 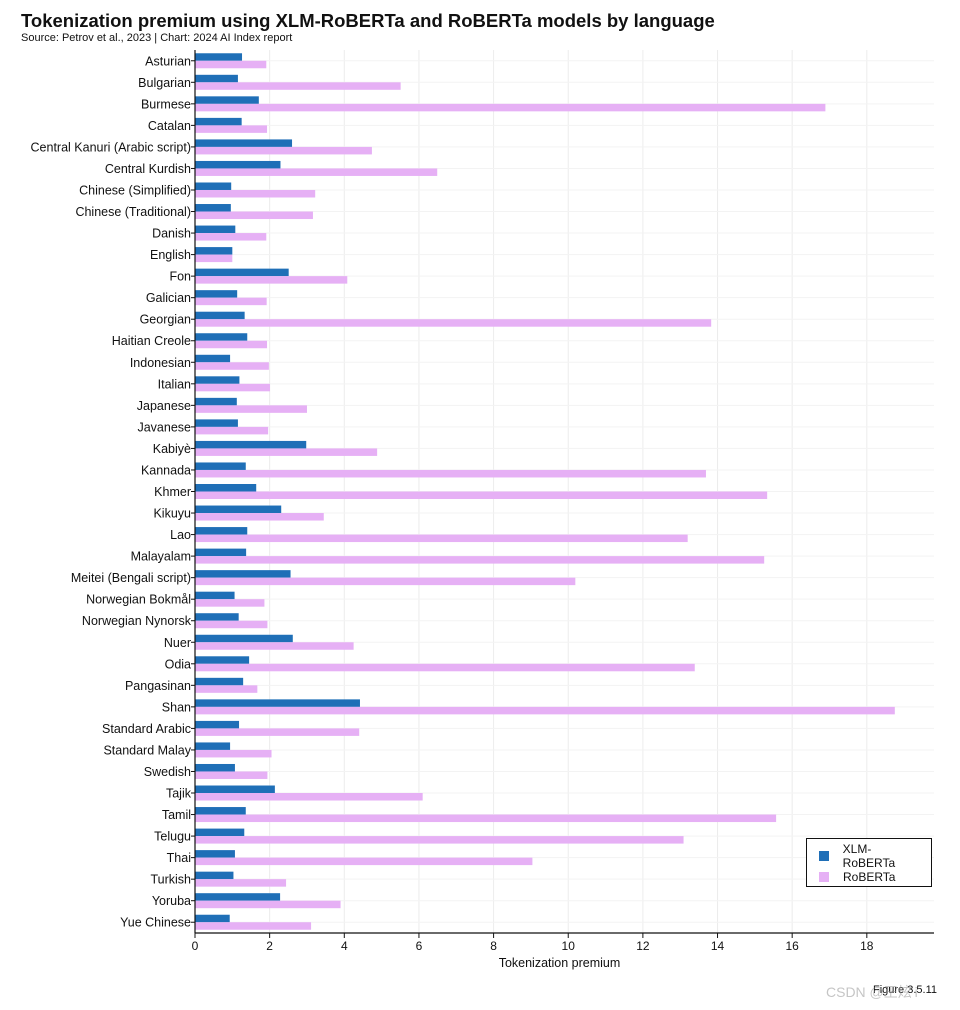 I want to click on bar-xlm-roberta-standard-arabic, so click(x=217, y=724).